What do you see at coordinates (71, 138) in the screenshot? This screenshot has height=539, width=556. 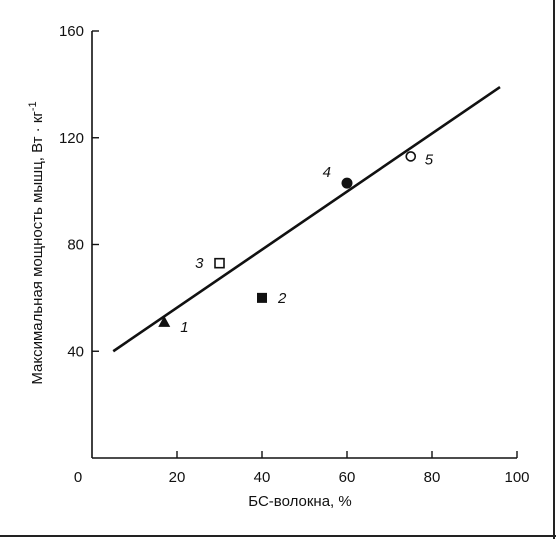 I see `y-tick-label: 120` at bounding box center [71, 138].